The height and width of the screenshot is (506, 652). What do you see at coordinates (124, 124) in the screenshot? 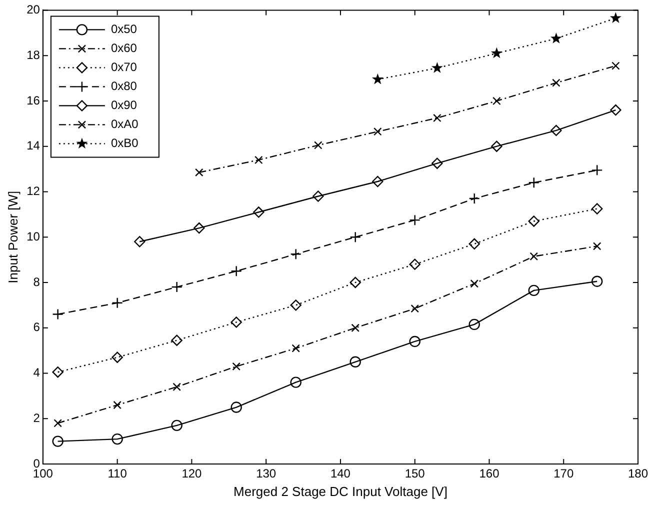
I see `legend-label: 0xA0` at bounding box center [124, 124].